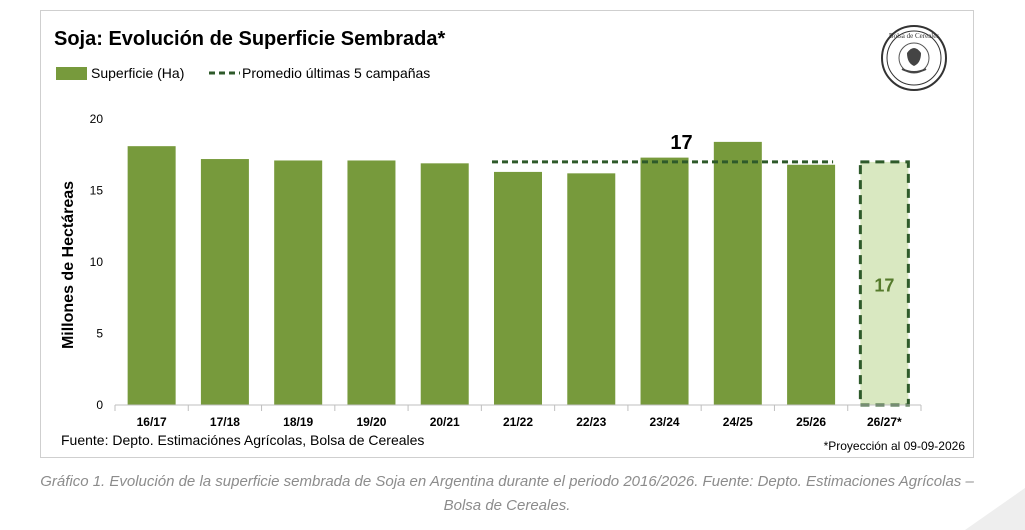 Image resolution: width=1025 pixels, height=530 pixels. What do you see at coordinates (914, 58) in the screenshot?
I see `bolsa-de-cereales-seal-icon: Bolsa de Cereales` at bounding box center [914, 58].